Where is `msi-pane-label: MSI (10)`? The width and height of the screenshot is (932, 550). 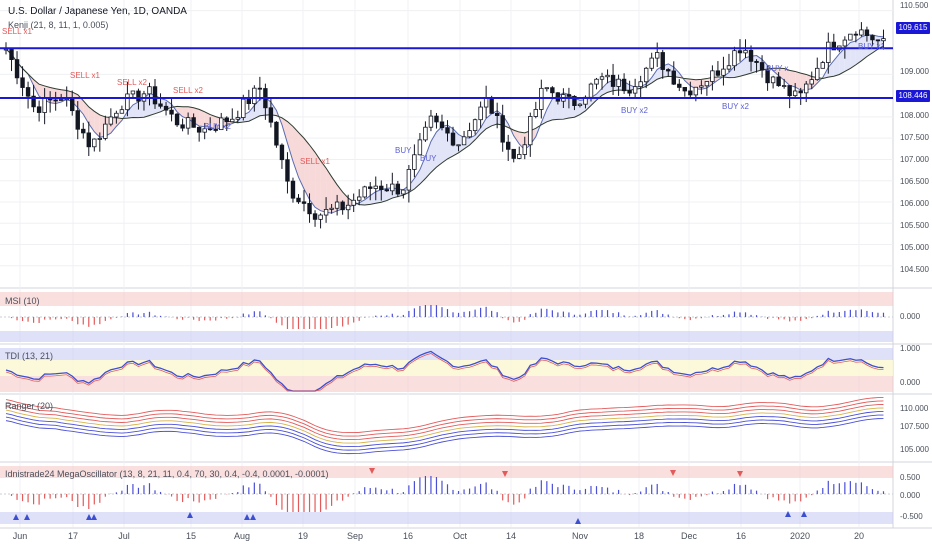
msi-pane-label: MSI (10) is located at coordinates (22, 301).